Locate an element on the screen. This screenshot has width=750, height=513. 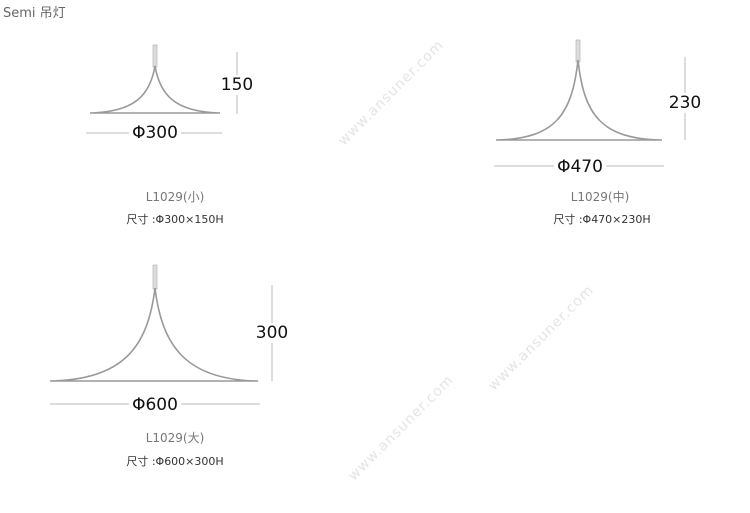
lamp-large-drawing is located at coordinates (161, 334).